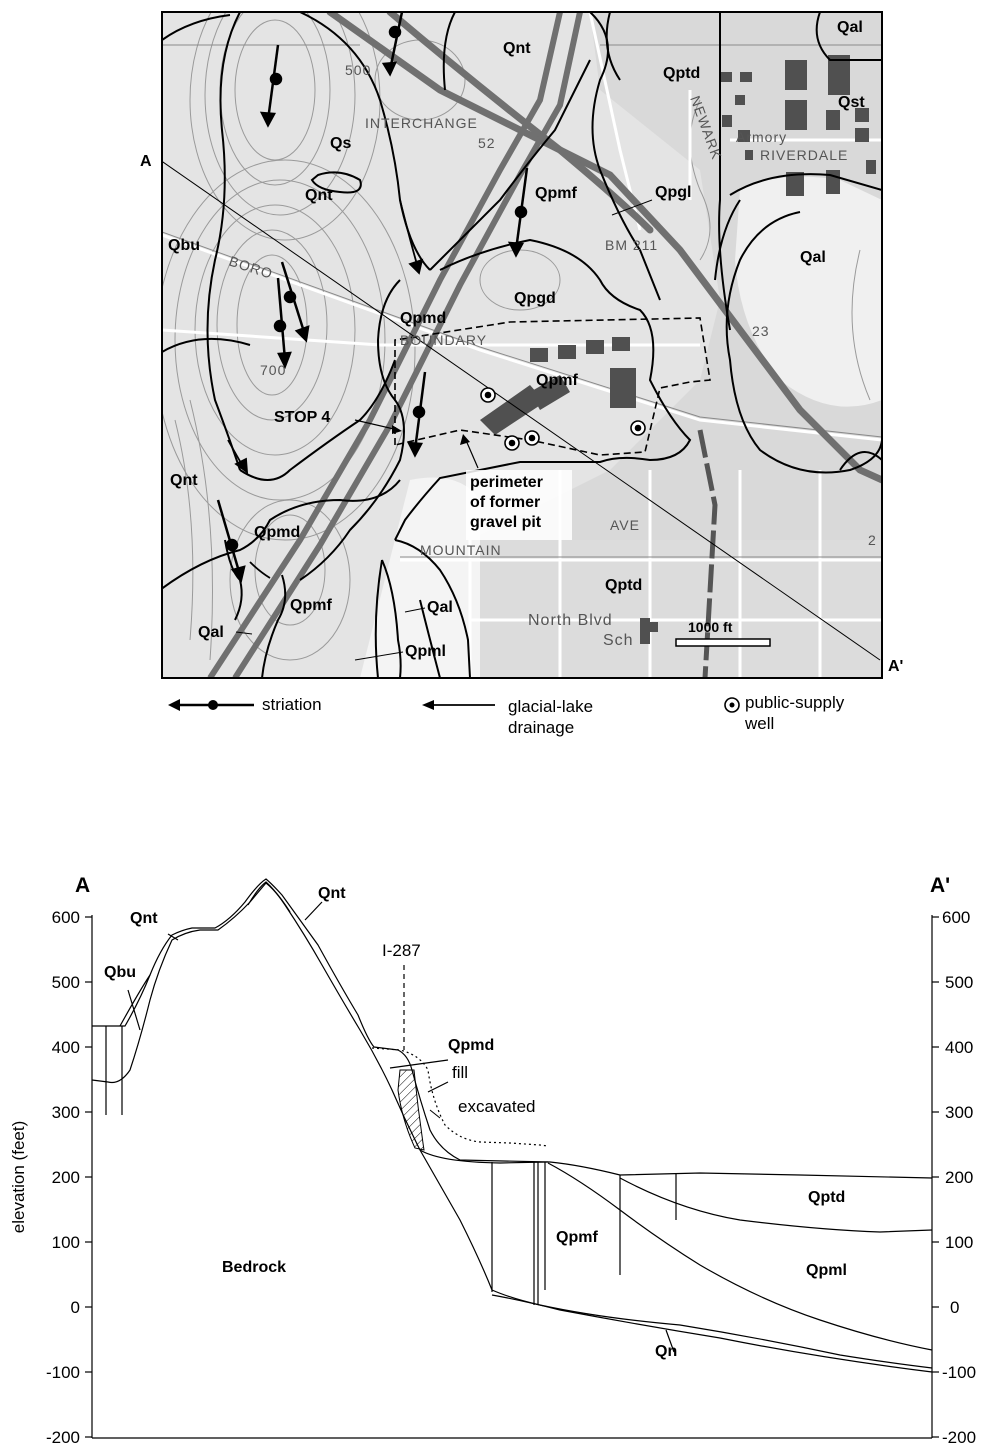 The height and width of the screenshot is (1451, 990). What do you see at coordinates (959, 1177) in the screenshot?
I see `y-tick-labels-right: 600 500 400 300 200 100 0 -100 -200` at bounding box center [959, 1177].